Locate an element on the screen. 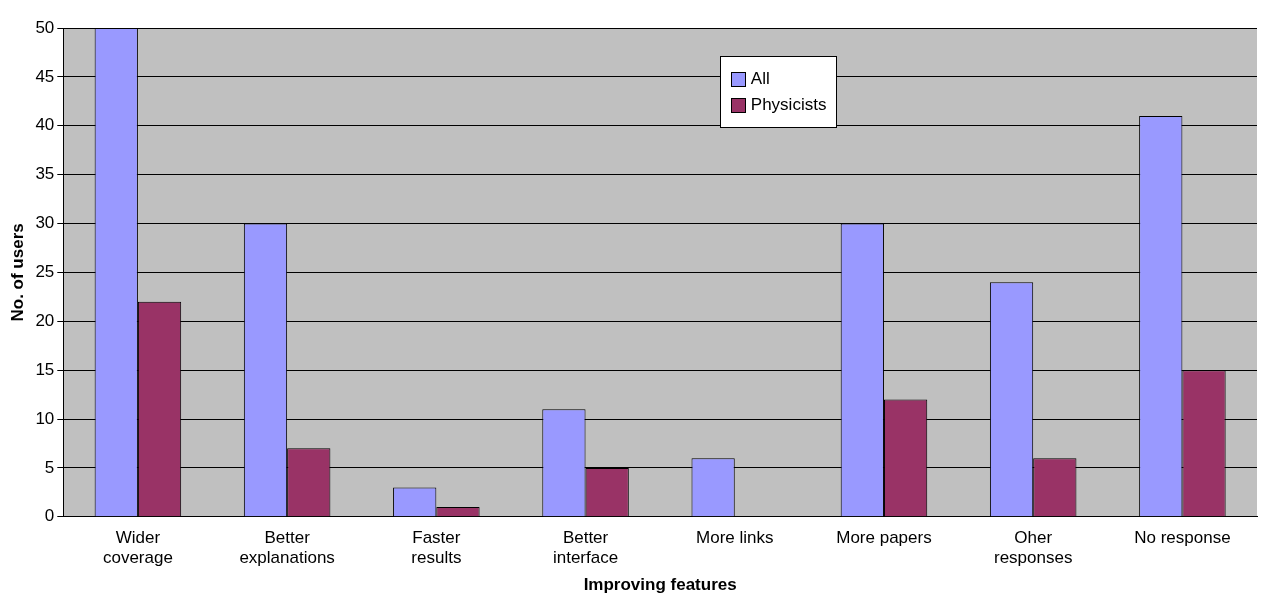 The width and height of the screenshot is (1267, 606). y-tick-label: 20 is located at coordinates (45, 320).